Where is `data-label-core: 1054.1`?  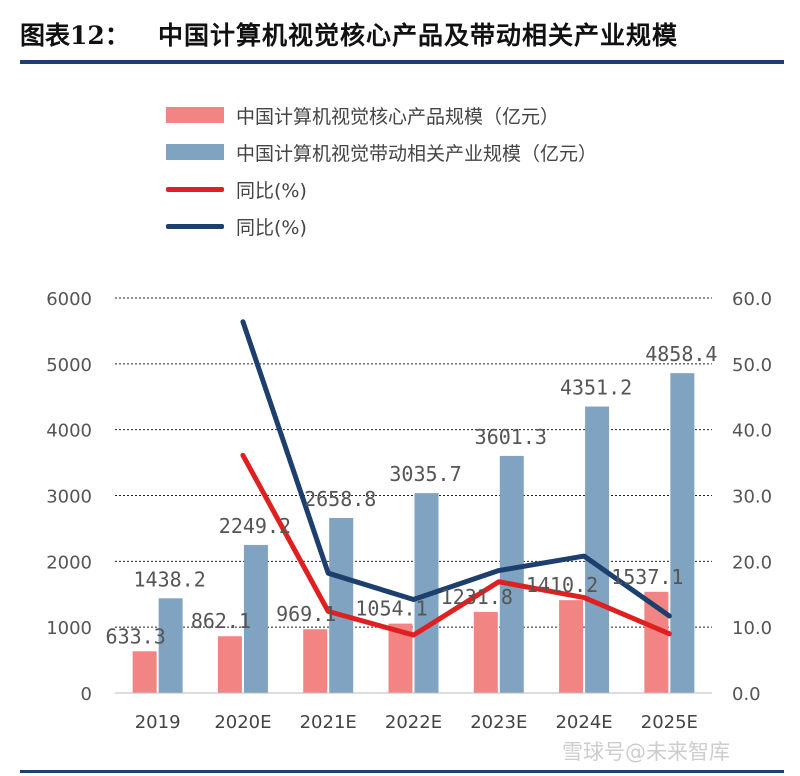
data-label-core: 1054.1 is located at coordinates (391, 609).